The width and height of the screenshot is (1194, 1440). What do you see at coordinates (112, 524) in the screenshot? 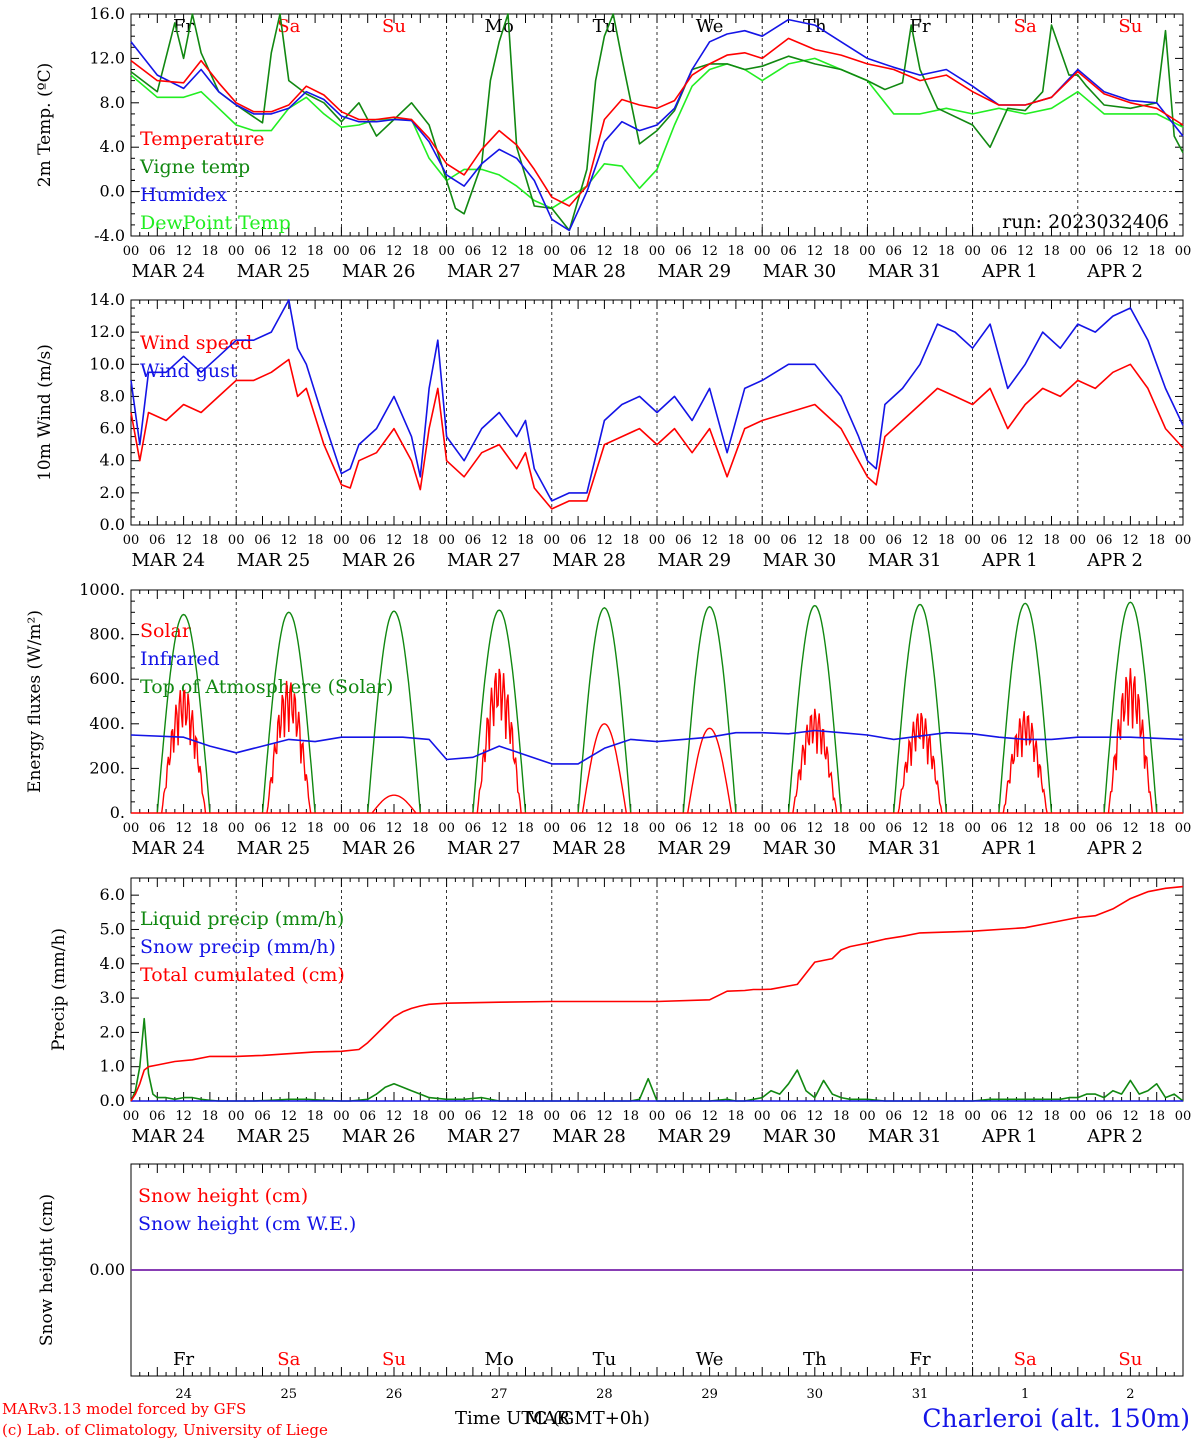
I see `y-tick-label: 0.0` at bounding box center [112, 524].